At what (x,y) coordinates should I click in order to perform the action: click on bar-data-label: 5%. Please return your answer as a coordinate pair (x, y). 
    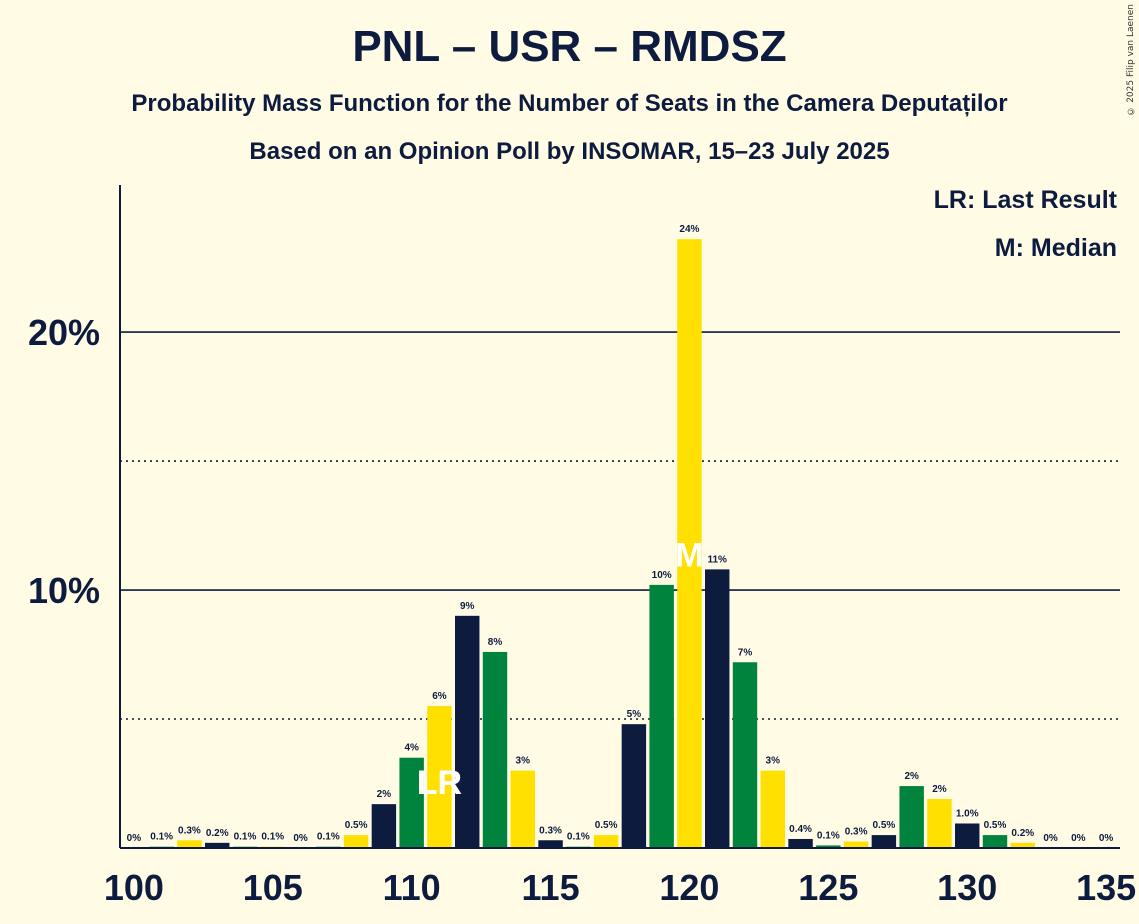
    Looking at the image, I should click on (634, 714).